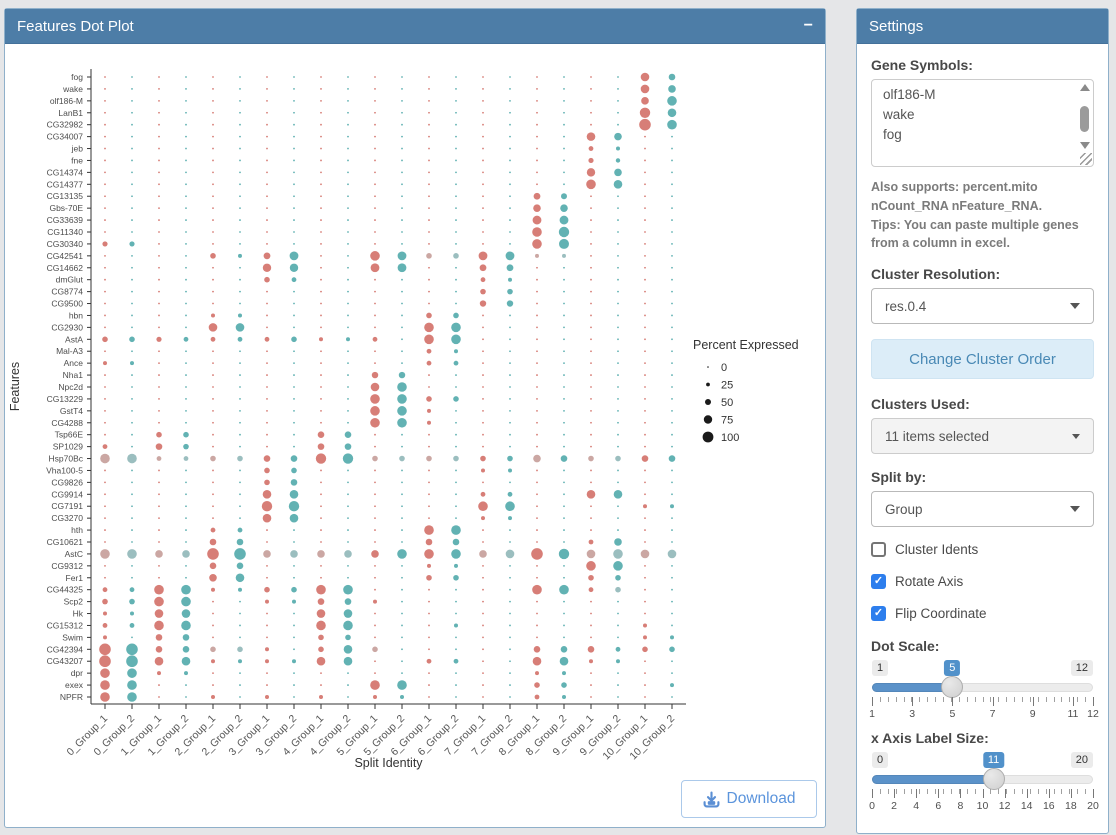 The height and width of the screenshot is (835, 1116). Describe the element at coordinates (67, 518) in the screenshot. I see `svg-text: CG3270` at that location.